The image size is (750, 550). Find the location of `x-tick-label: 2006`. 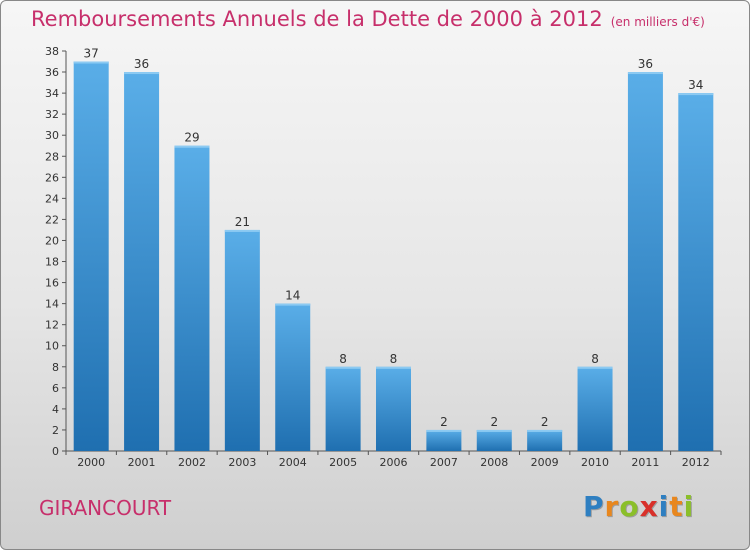

x-tick-label: 2006 is located at coordinates (394, 462).